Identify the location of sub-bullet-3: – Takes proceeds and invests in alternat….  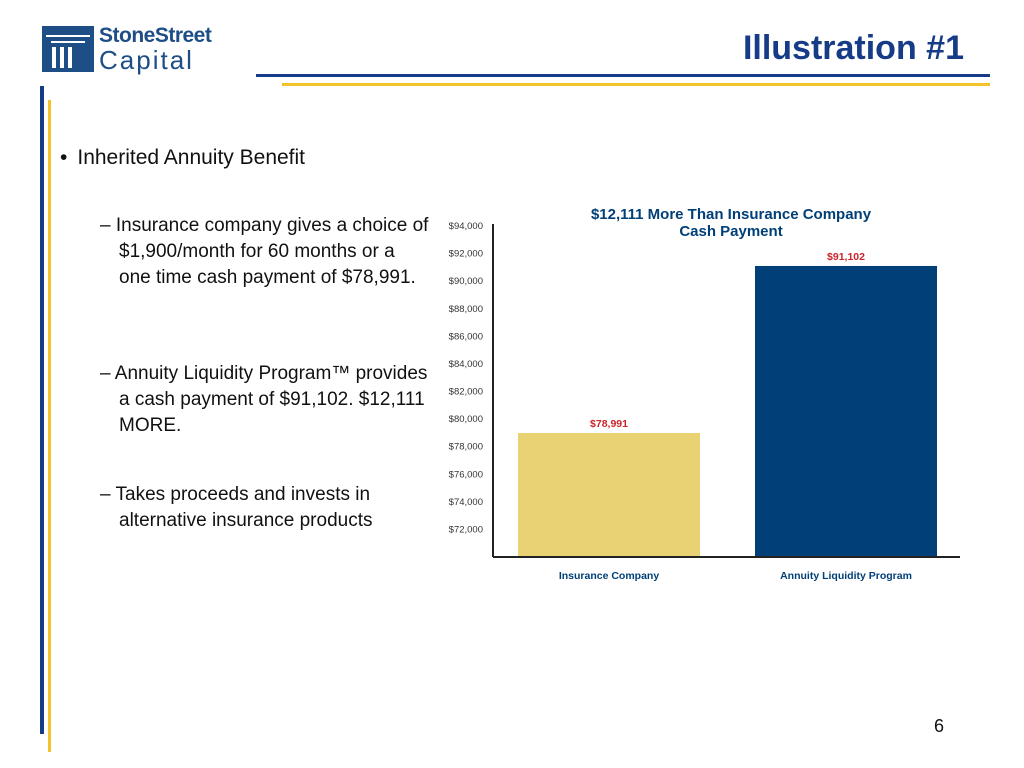
(236, 507).